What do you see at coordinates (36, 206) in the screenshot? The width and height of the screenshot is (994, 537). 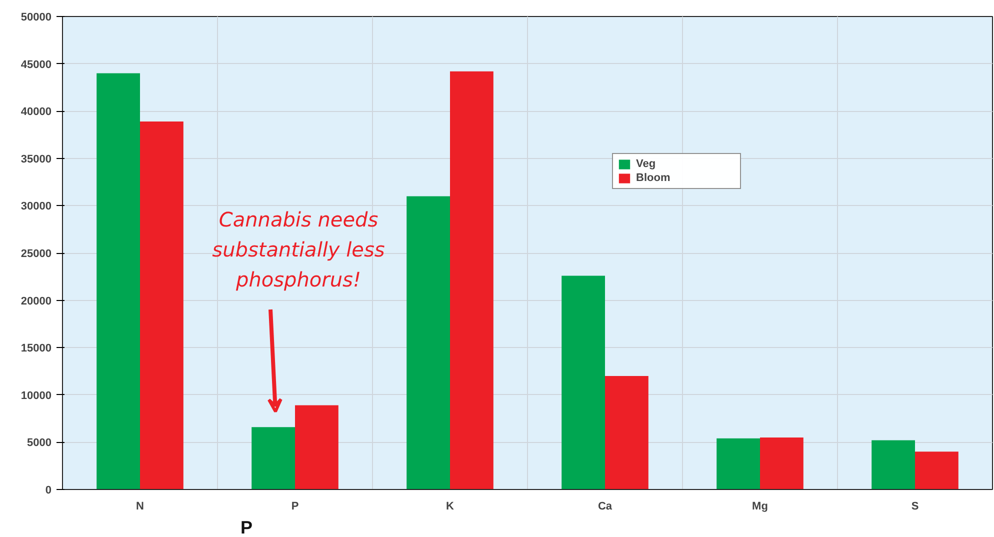 I see `y-tick-label: 30000` at bounding box center [36, 206].